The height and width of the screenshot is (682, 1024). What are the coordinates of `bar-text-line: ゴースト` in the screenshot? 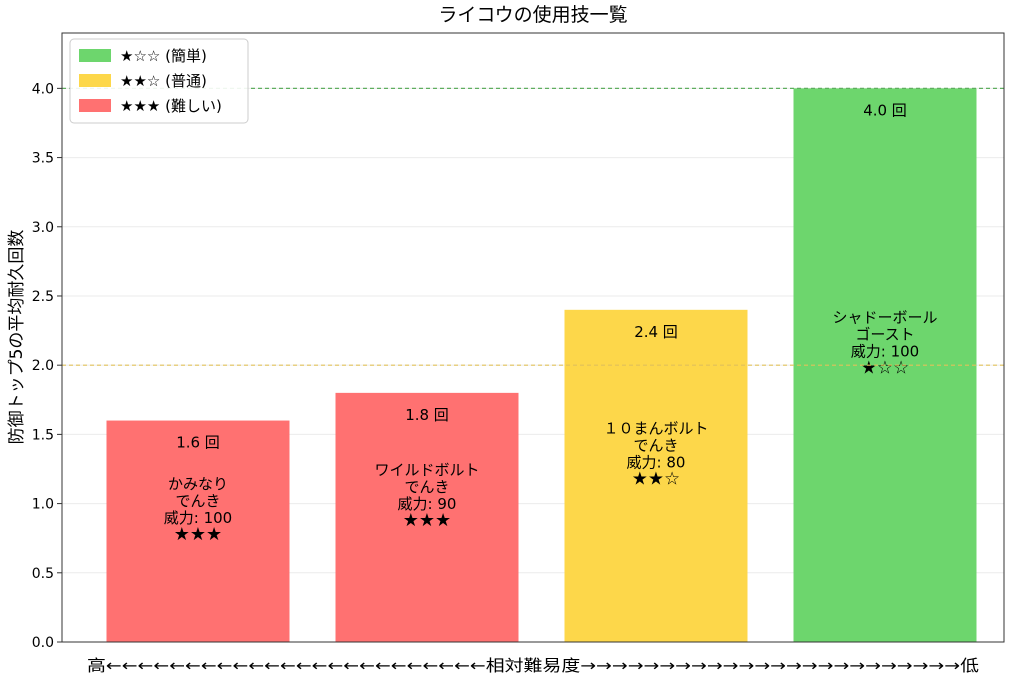 It's located at (884, 335).